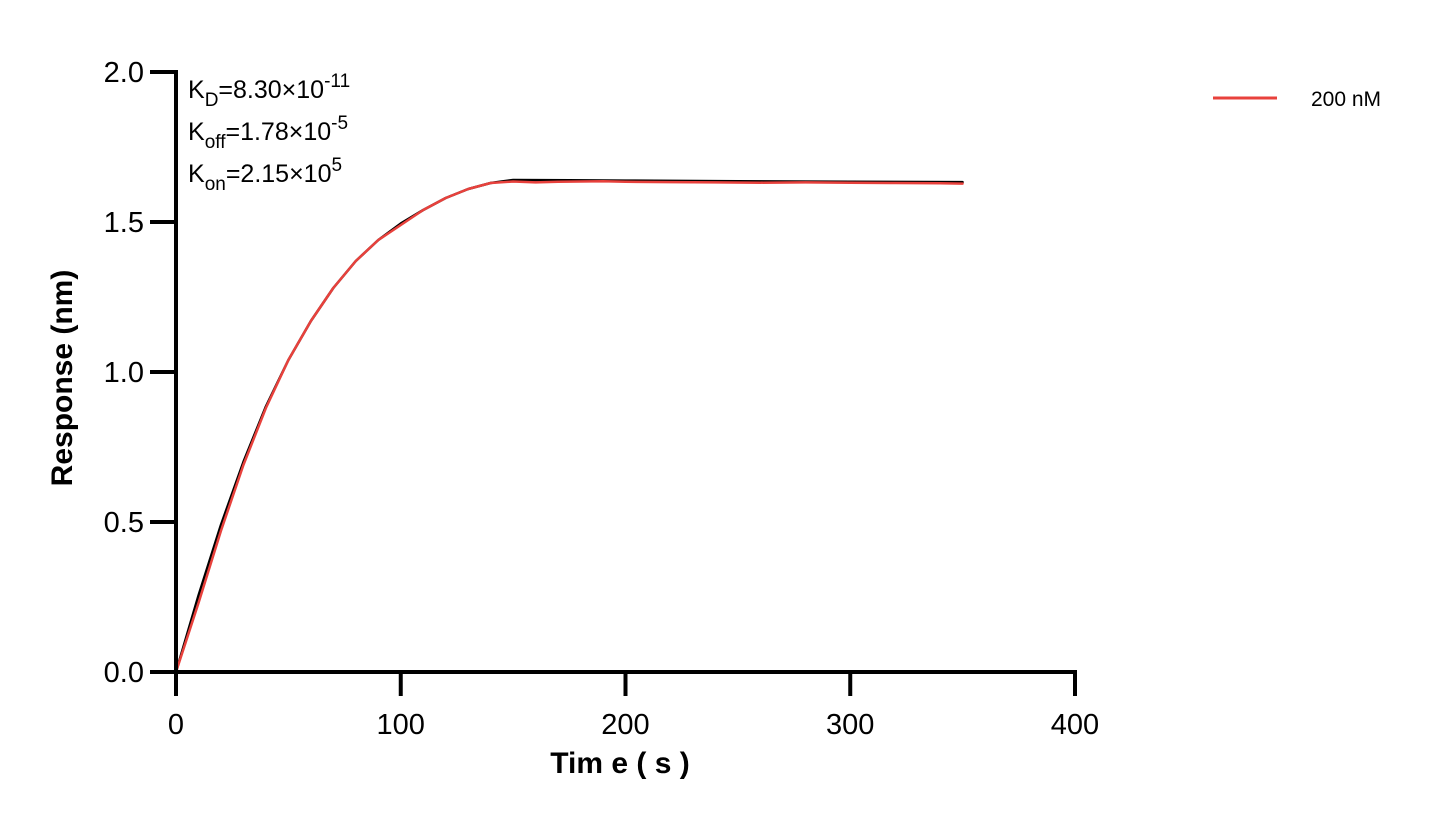 The width and height of the screenshot is (1438, 825). I want to click on kd-annotation: KD=8.30×10-11, so click(269, 91).